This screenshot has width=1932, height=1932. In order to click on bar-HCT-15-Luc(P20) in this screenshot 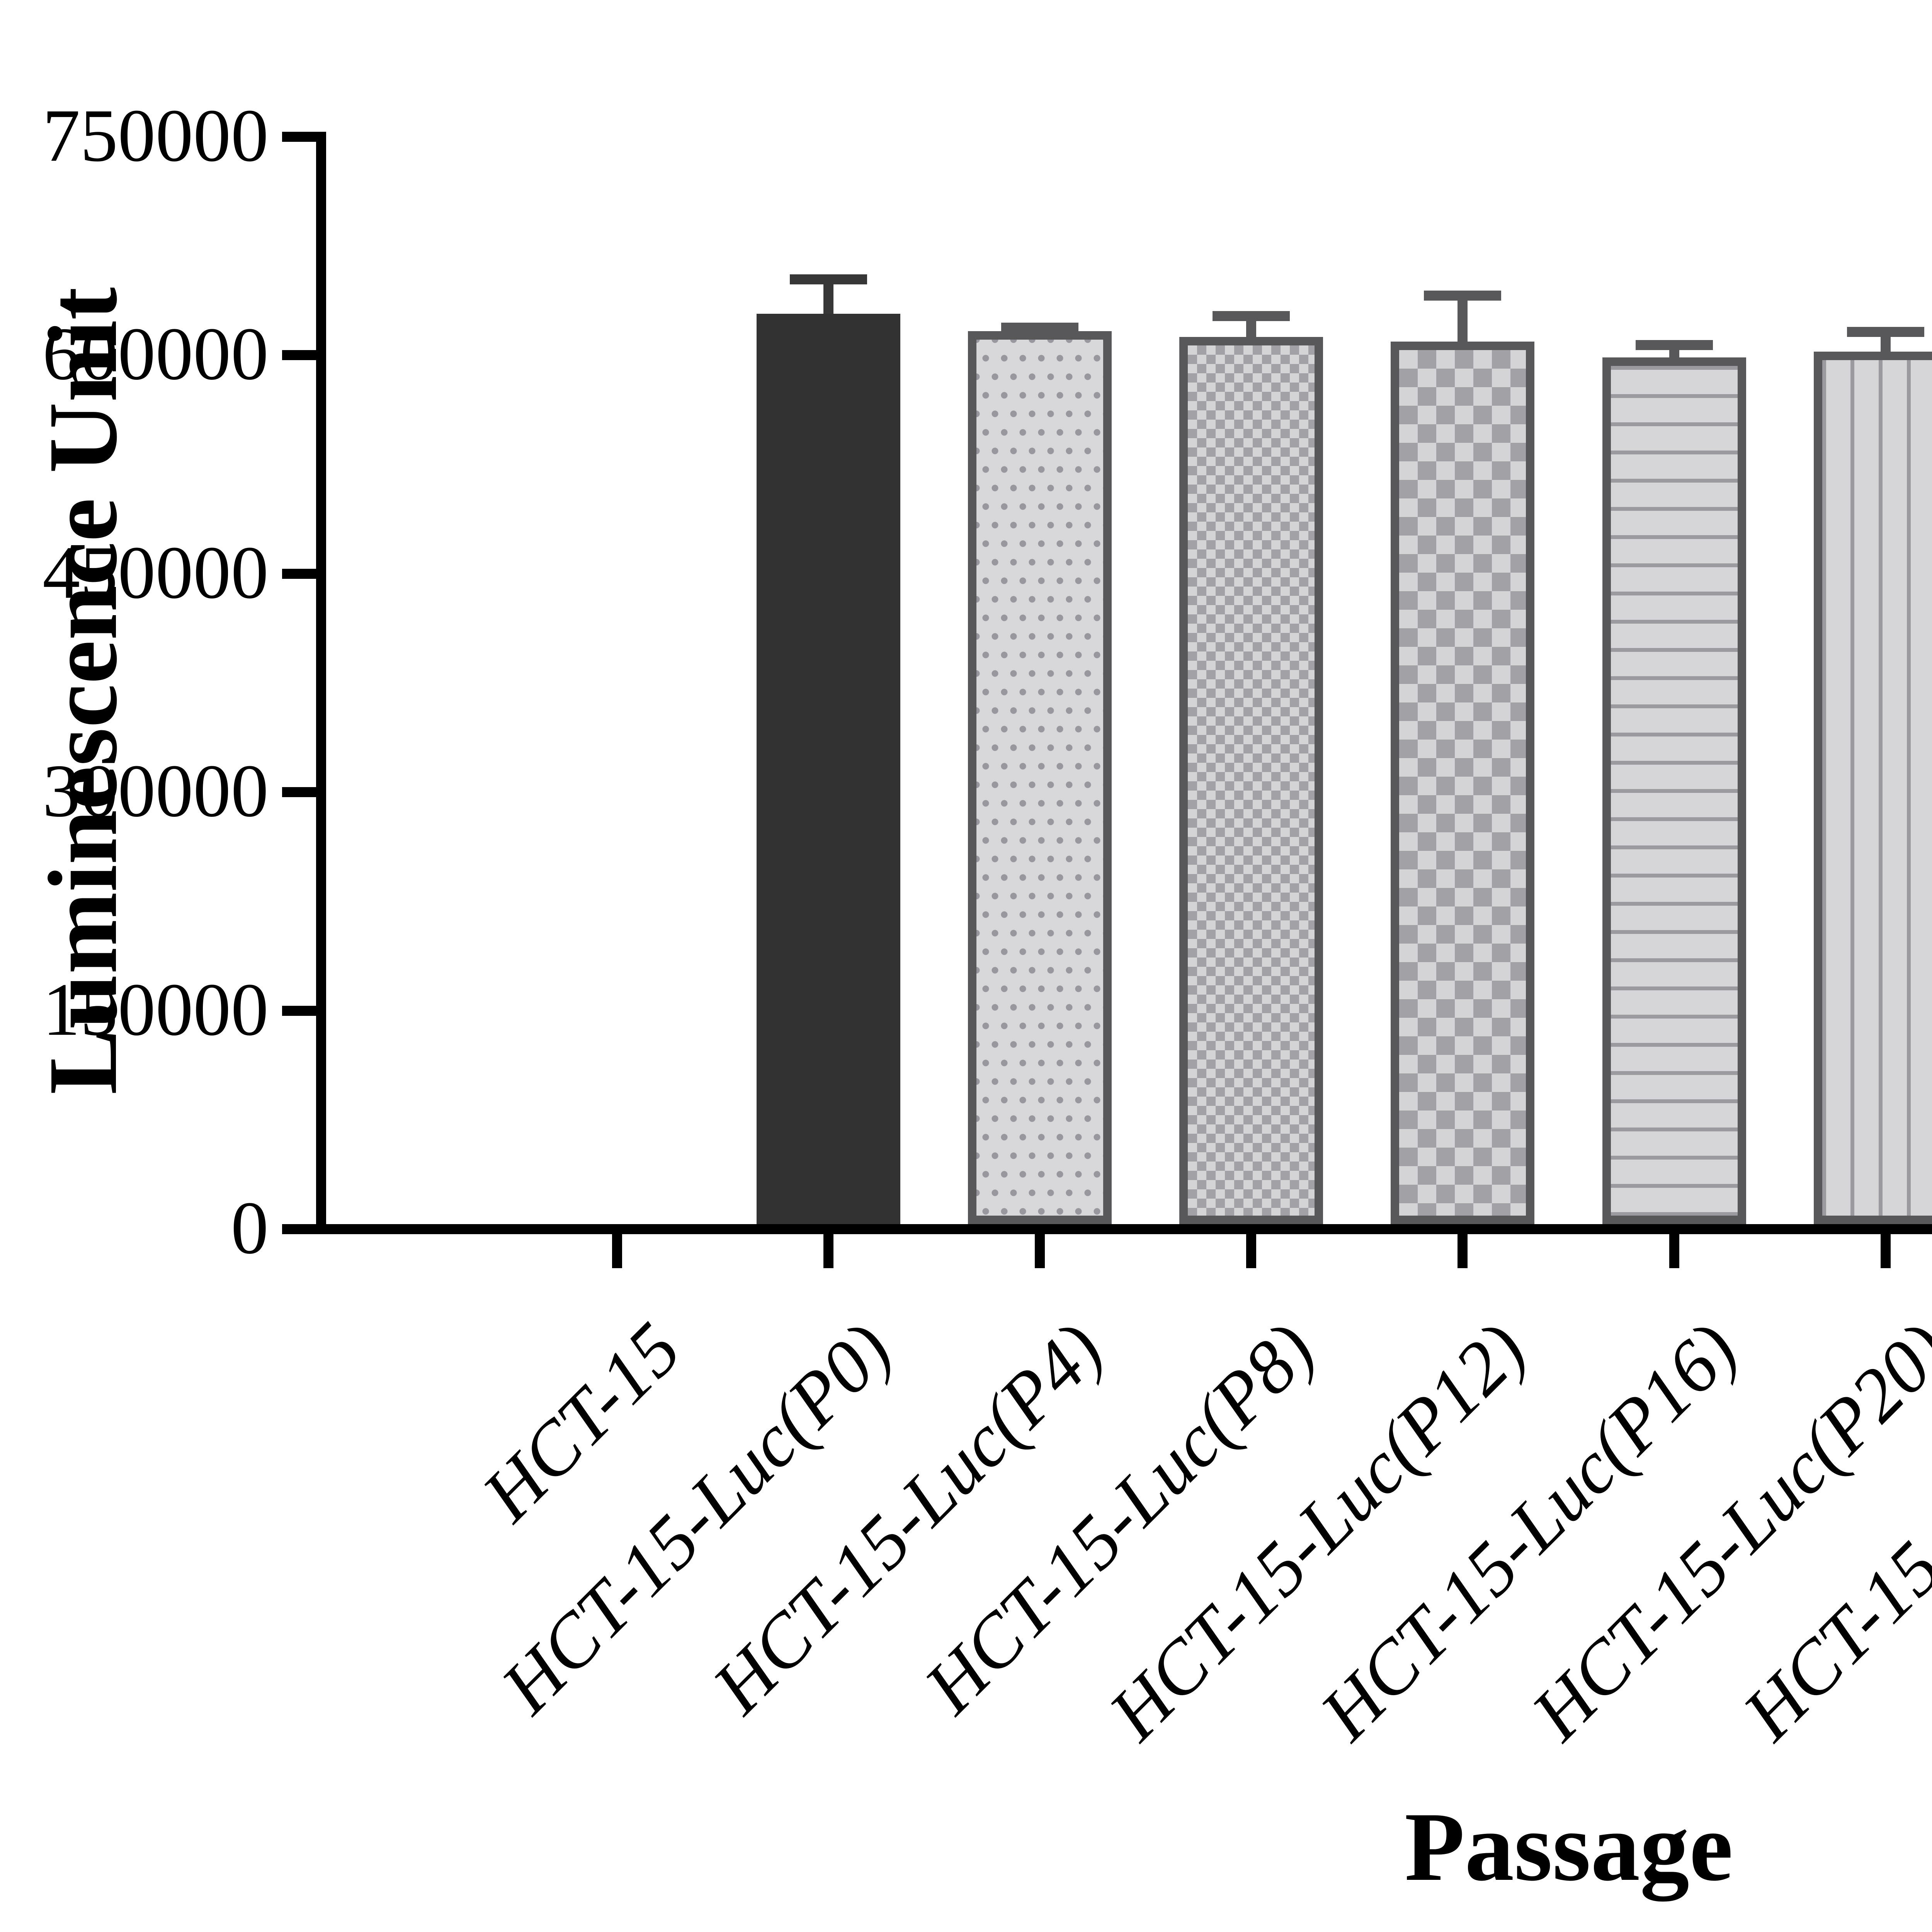, I will do `click(1872, 788)`.